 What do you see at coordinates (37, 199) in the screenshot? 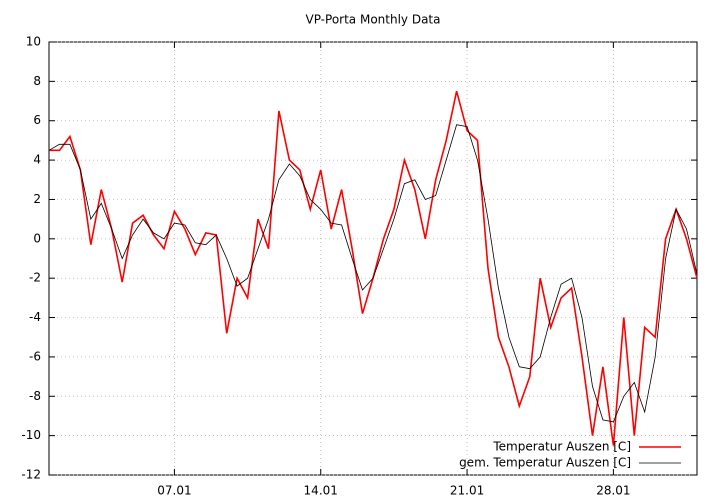
I see `y-tick-label: 2` at bounding box center [37, 199].